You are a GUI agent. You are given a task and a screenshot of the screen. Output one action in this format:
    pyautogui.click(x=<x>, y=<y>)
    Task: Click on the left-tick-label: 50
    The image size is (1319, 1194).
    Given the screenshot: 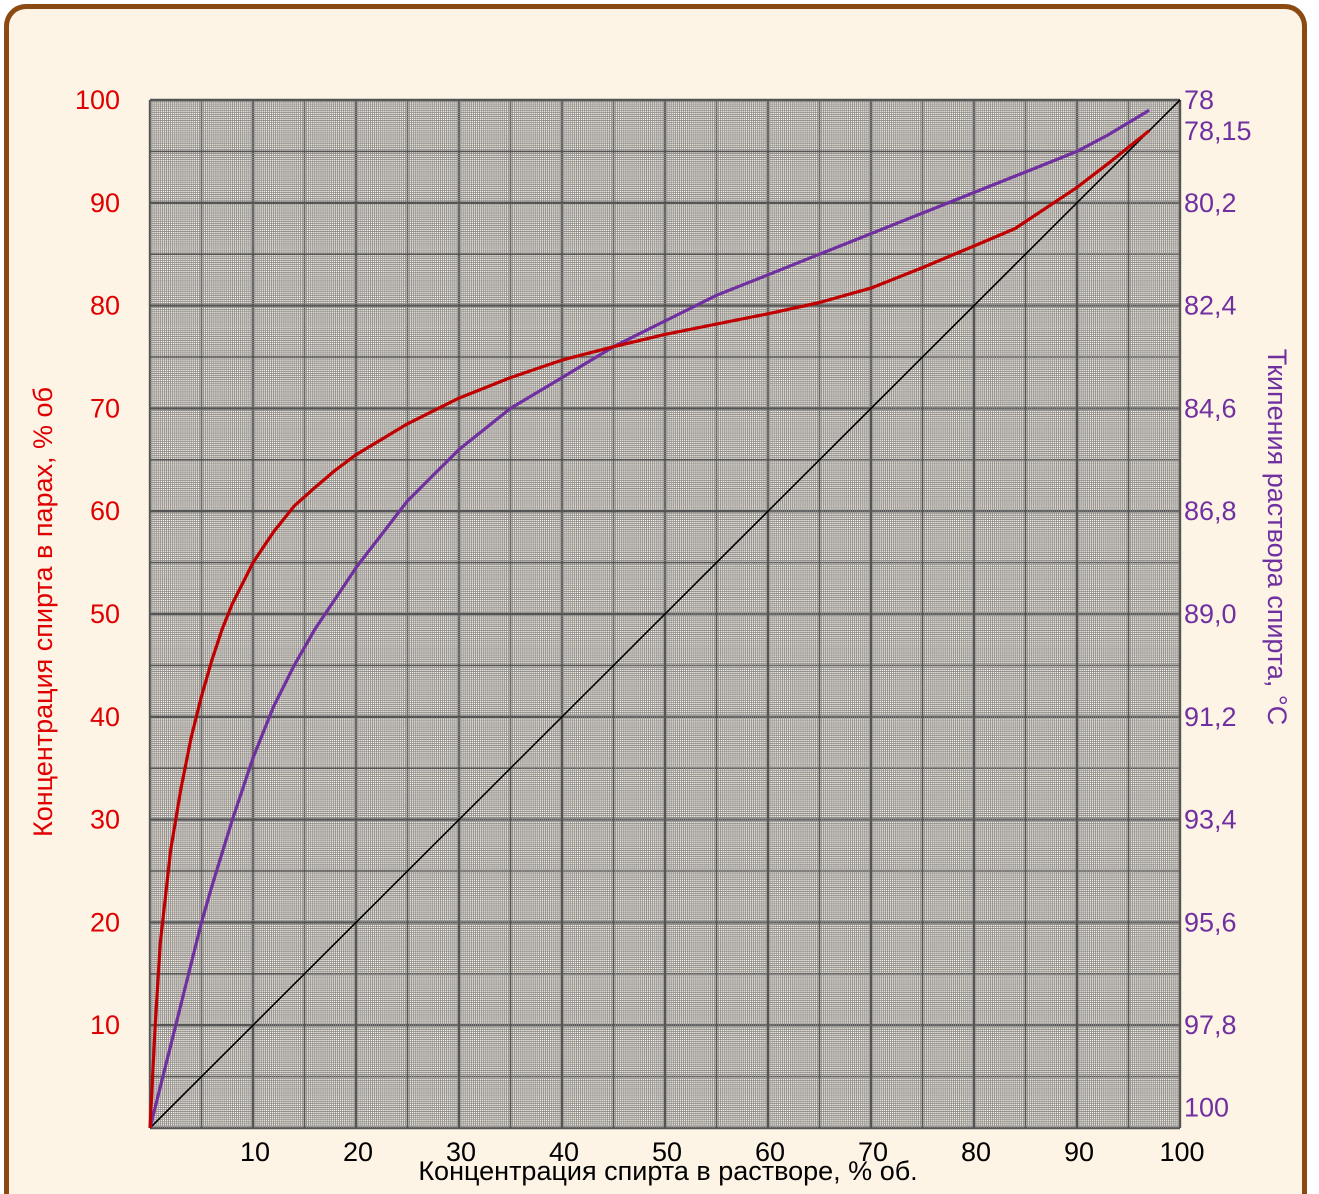 What is the action you would take?
    pyautogui.click(x=105, y=614)
    